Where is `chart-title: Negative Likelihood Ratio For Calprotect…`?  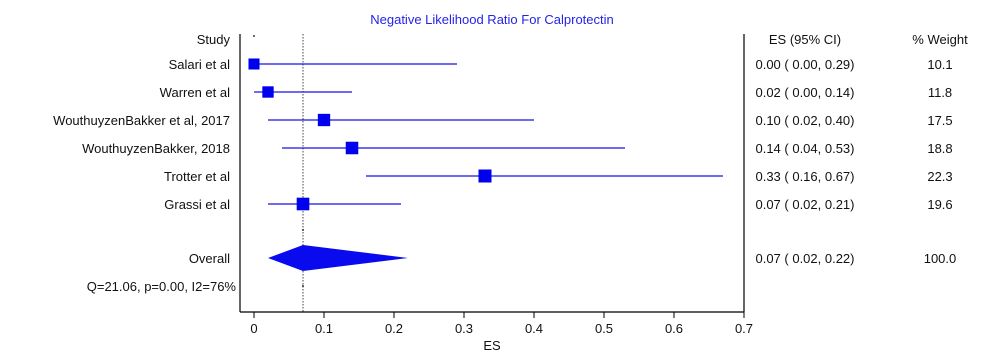 chart-title: Negative Likelihood Ratio For Calprotect… is located at coordinates (492, 19).